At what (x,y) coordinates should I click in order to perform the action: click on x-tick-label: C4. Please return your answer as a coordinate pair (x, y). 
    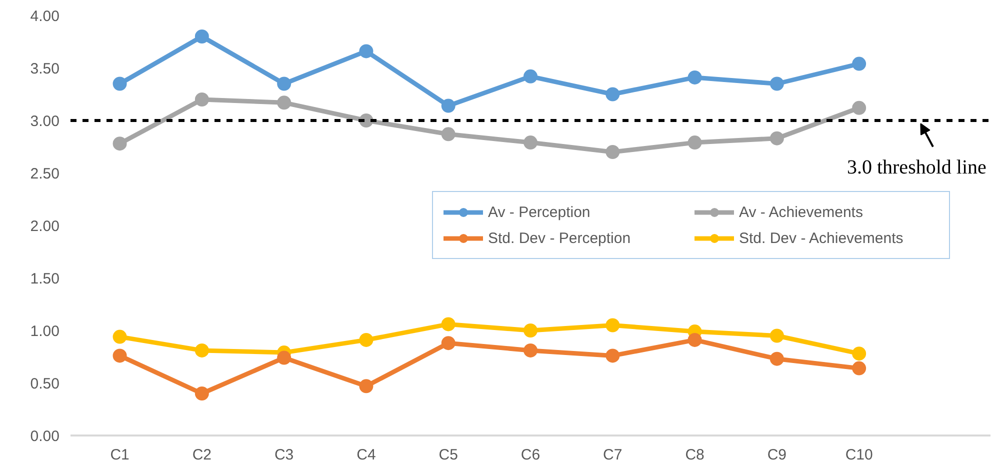
    Looking at the image, I should click on (366, 455).